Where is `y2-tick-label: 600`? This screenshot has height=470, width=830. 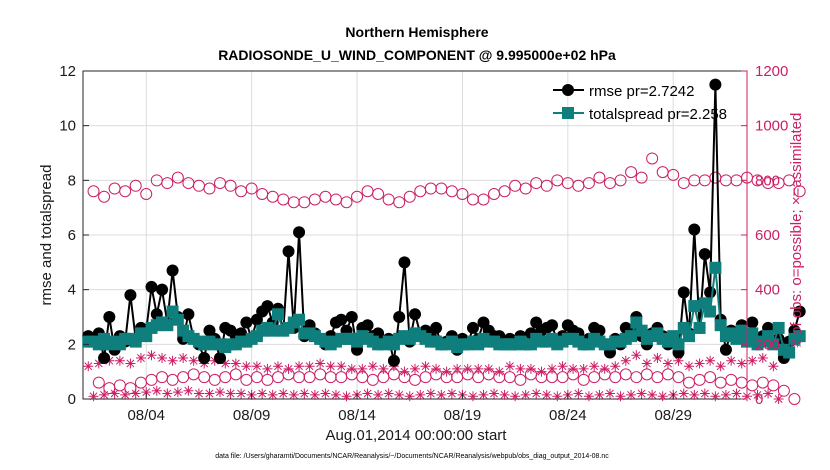 y2-tick-label: 600 is located at coordinates (767, 235).